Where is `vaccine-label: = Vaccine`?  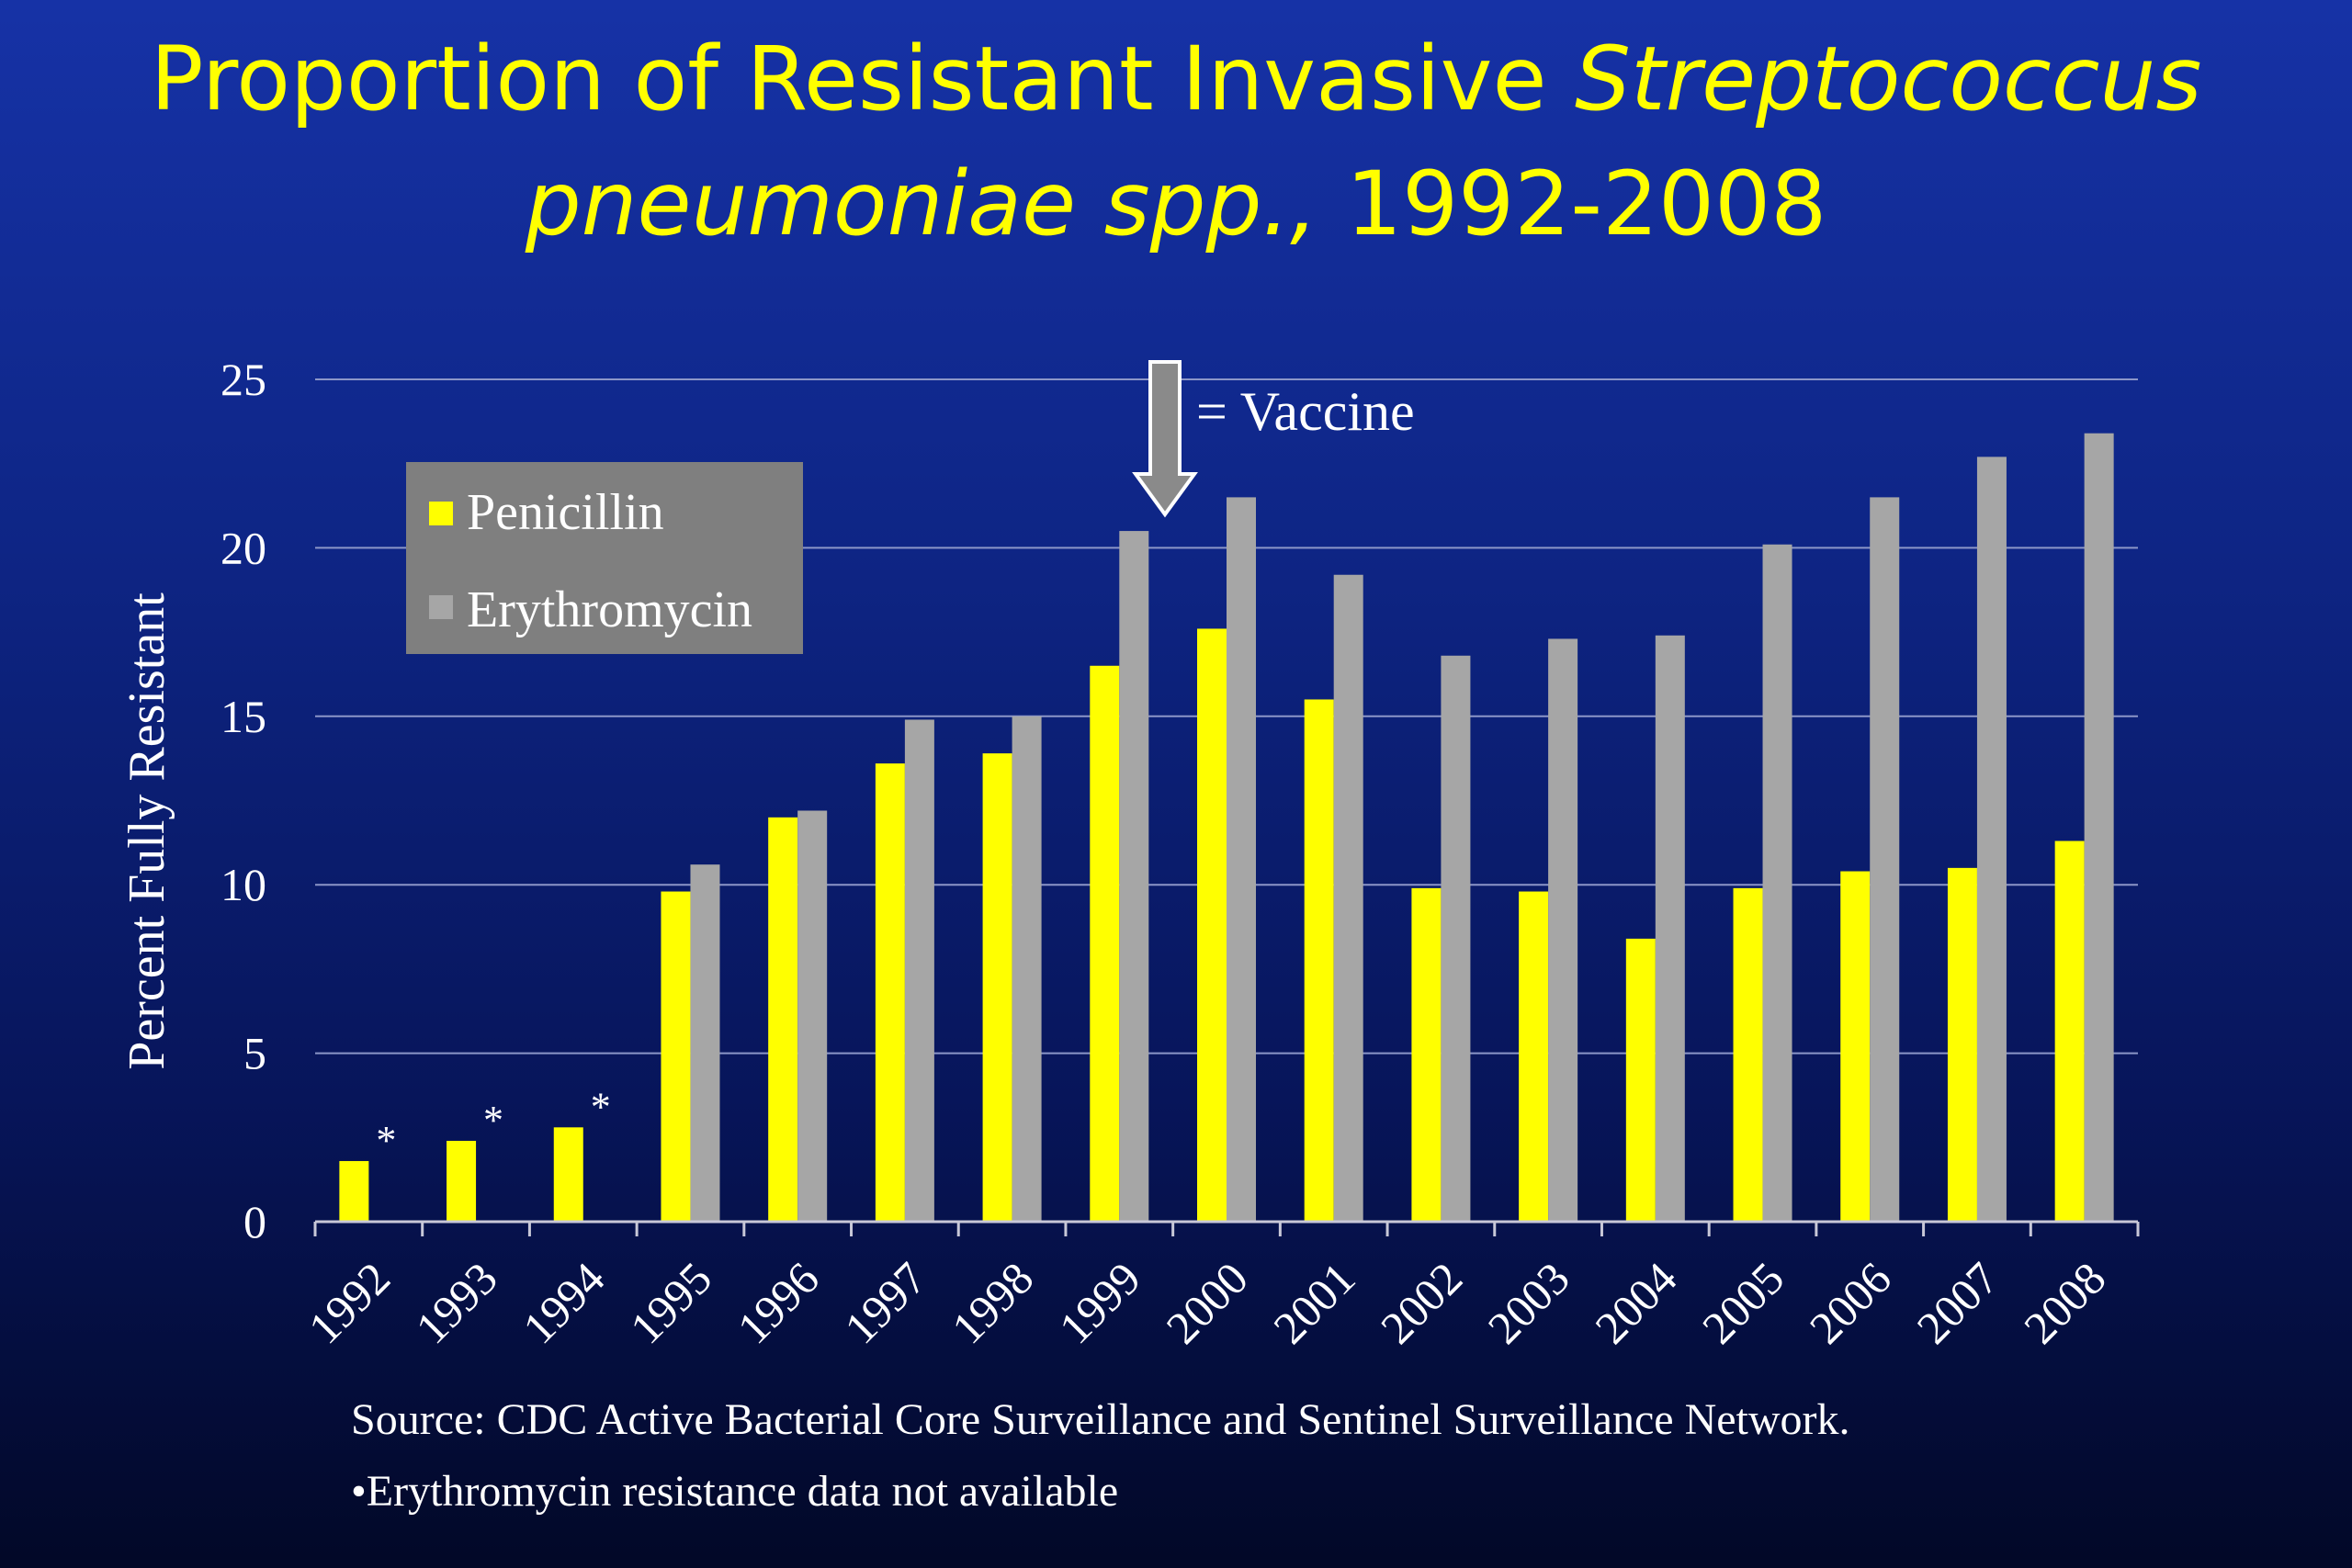
vaccine-label: = Vaccine is located at coordinates (1306, 411).